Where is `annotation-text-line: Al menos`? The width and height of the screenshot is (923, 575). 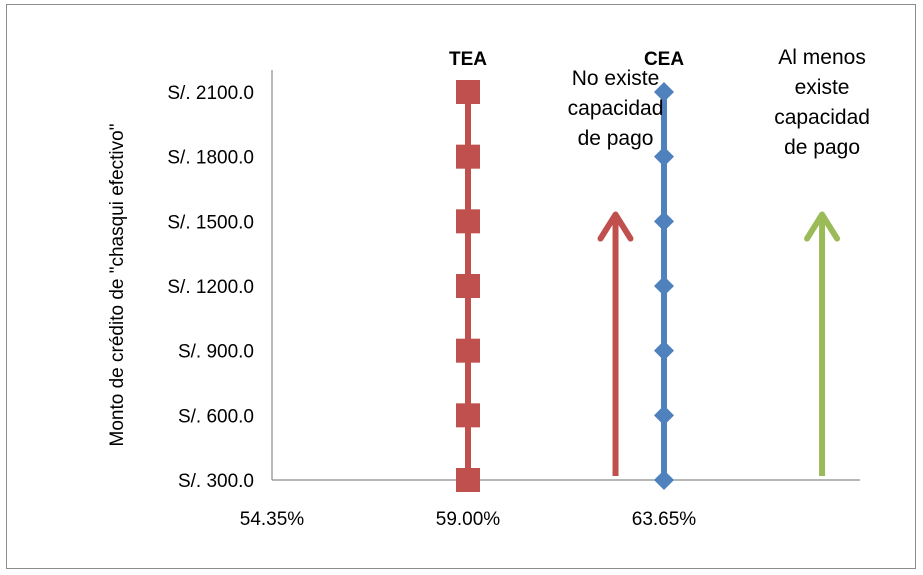
annotation-text-line: Al menos is located at coordinates (822, 57).